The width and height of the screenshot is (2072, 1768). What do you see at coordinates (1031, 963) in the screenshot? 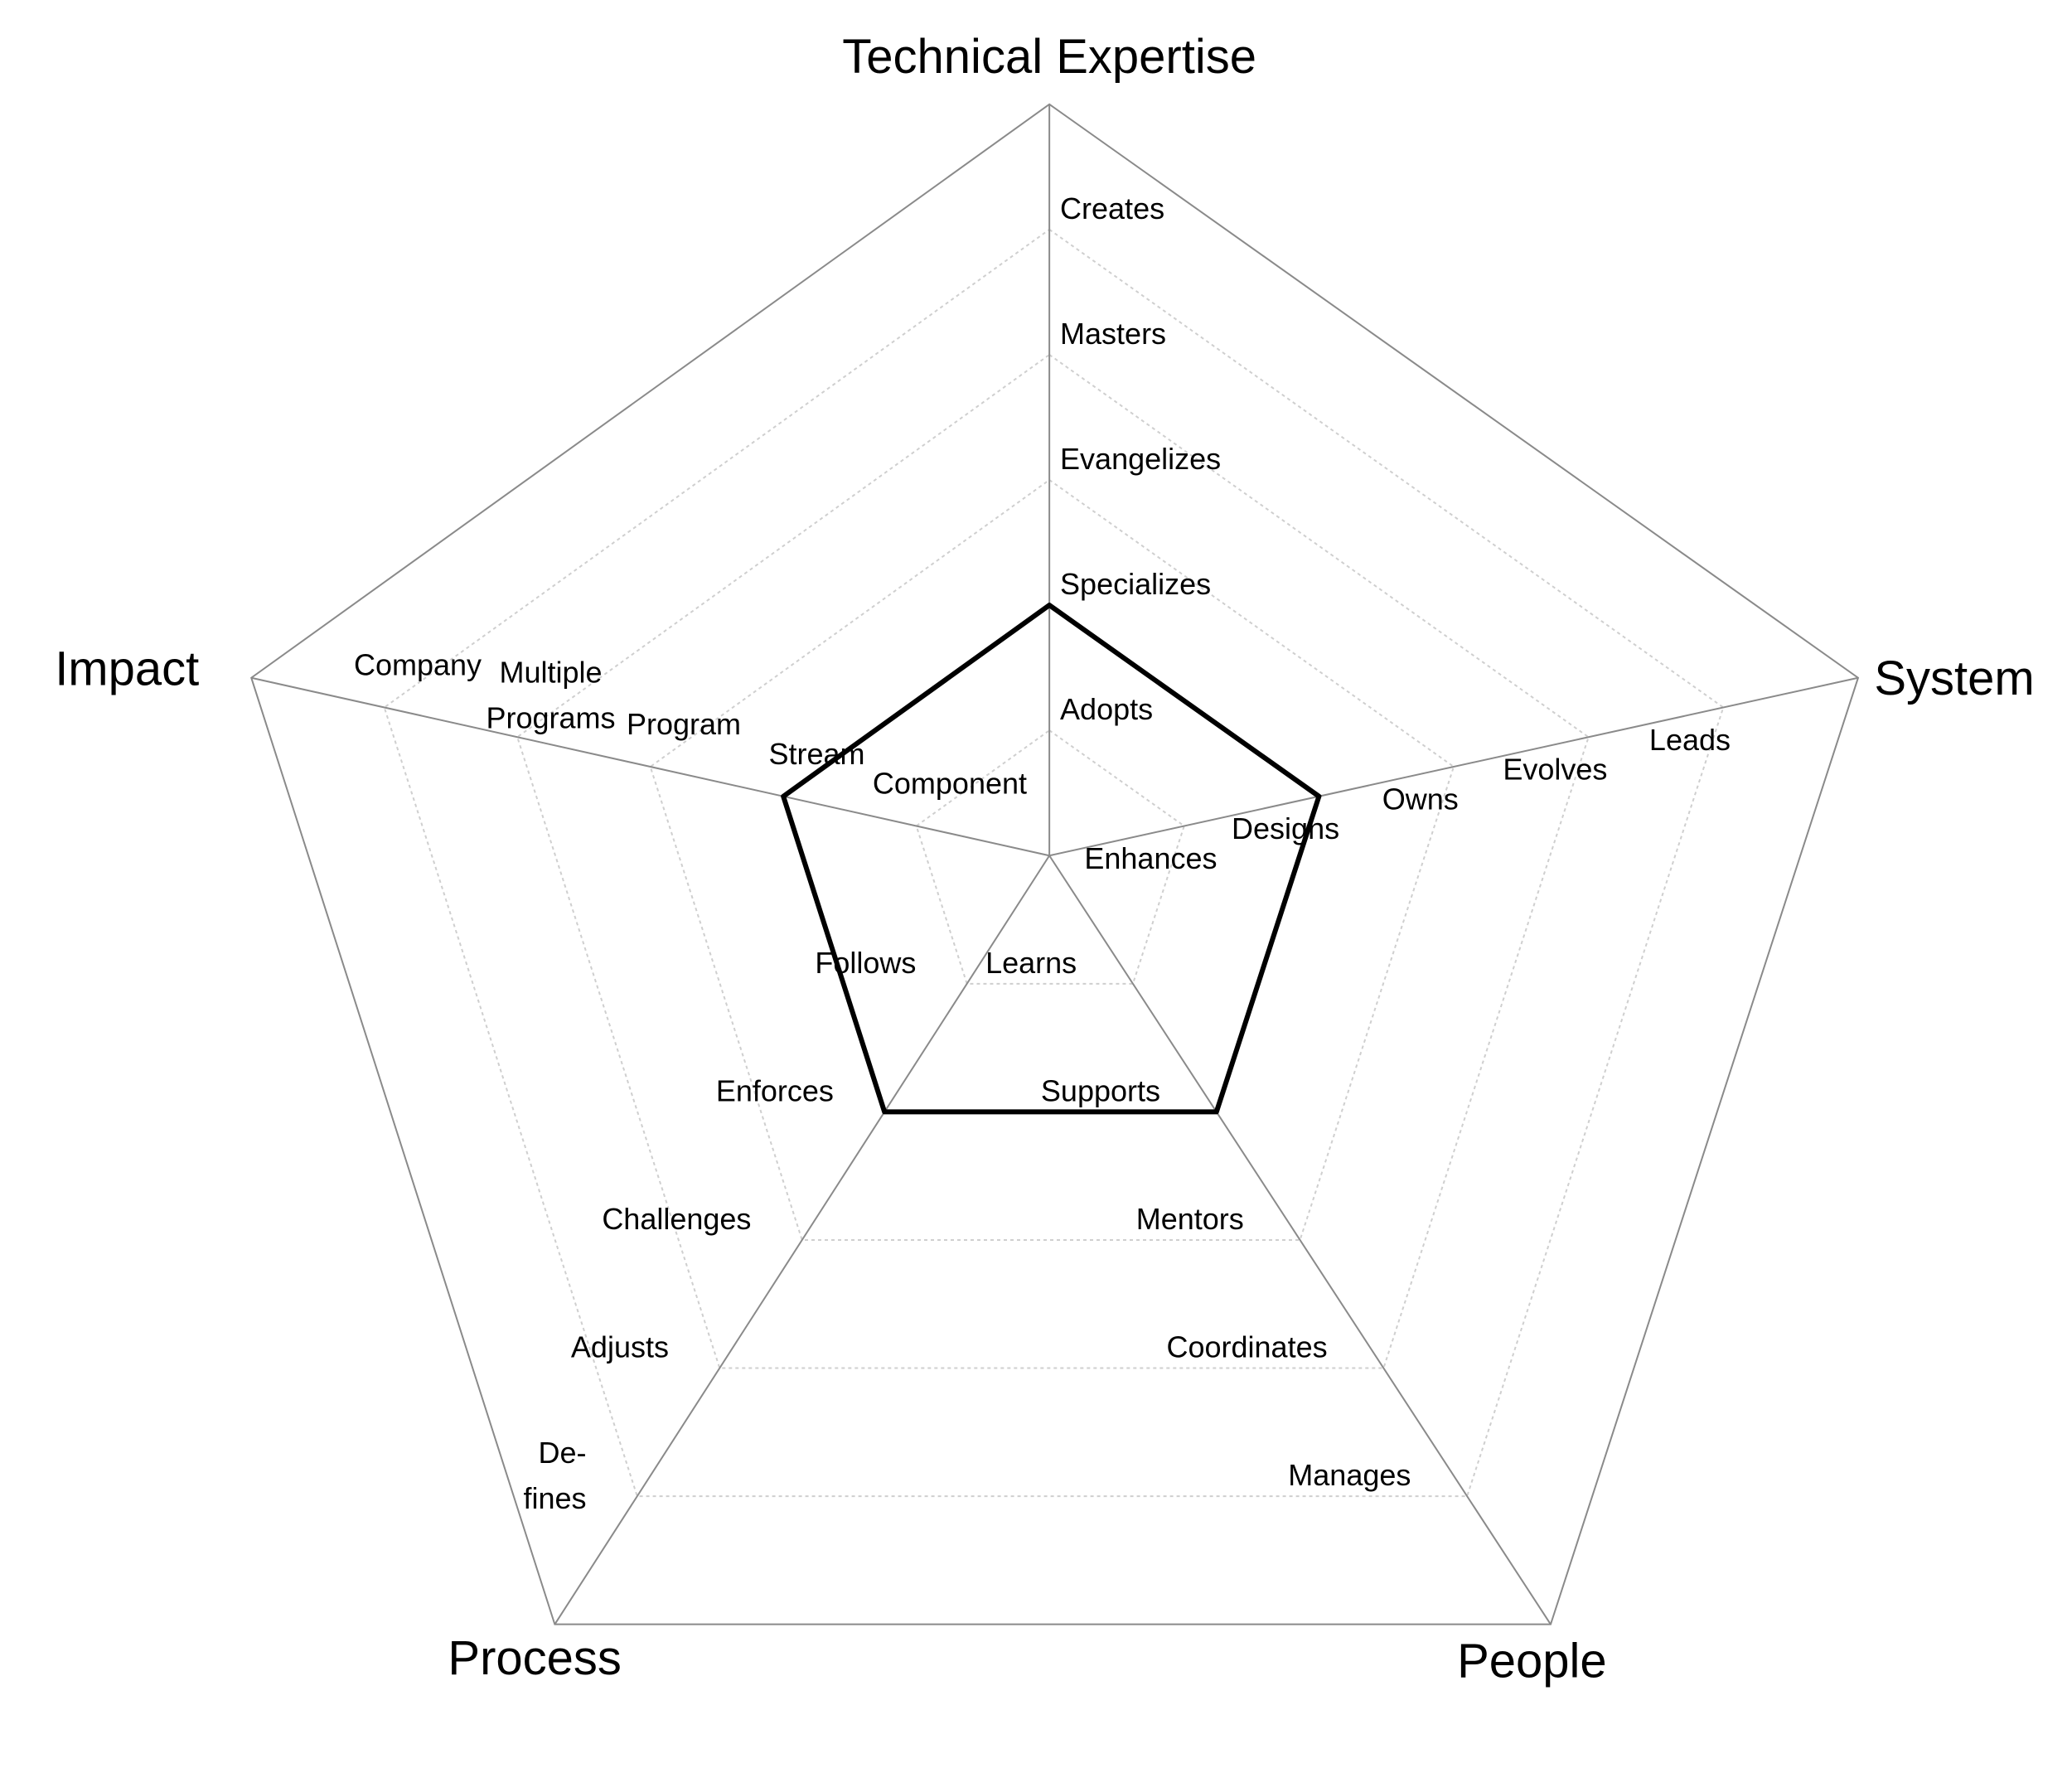
I see `level-label: Learns` at bounding box center [1031, 963].